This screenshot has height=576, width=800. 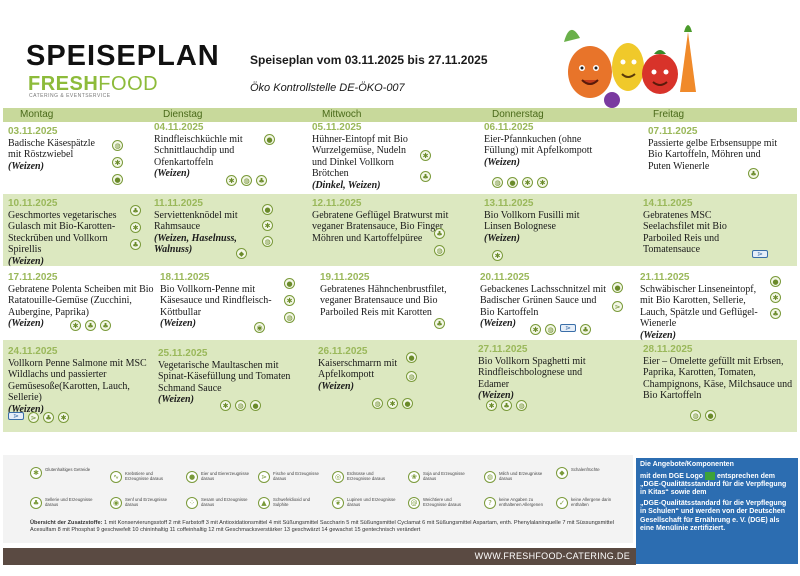 What do you see at coordinates (366, 476) in the screenshot?
I see `legend-label: Erdnüsse und Erzeugnisse daraus` at bounding box center [366, 476].